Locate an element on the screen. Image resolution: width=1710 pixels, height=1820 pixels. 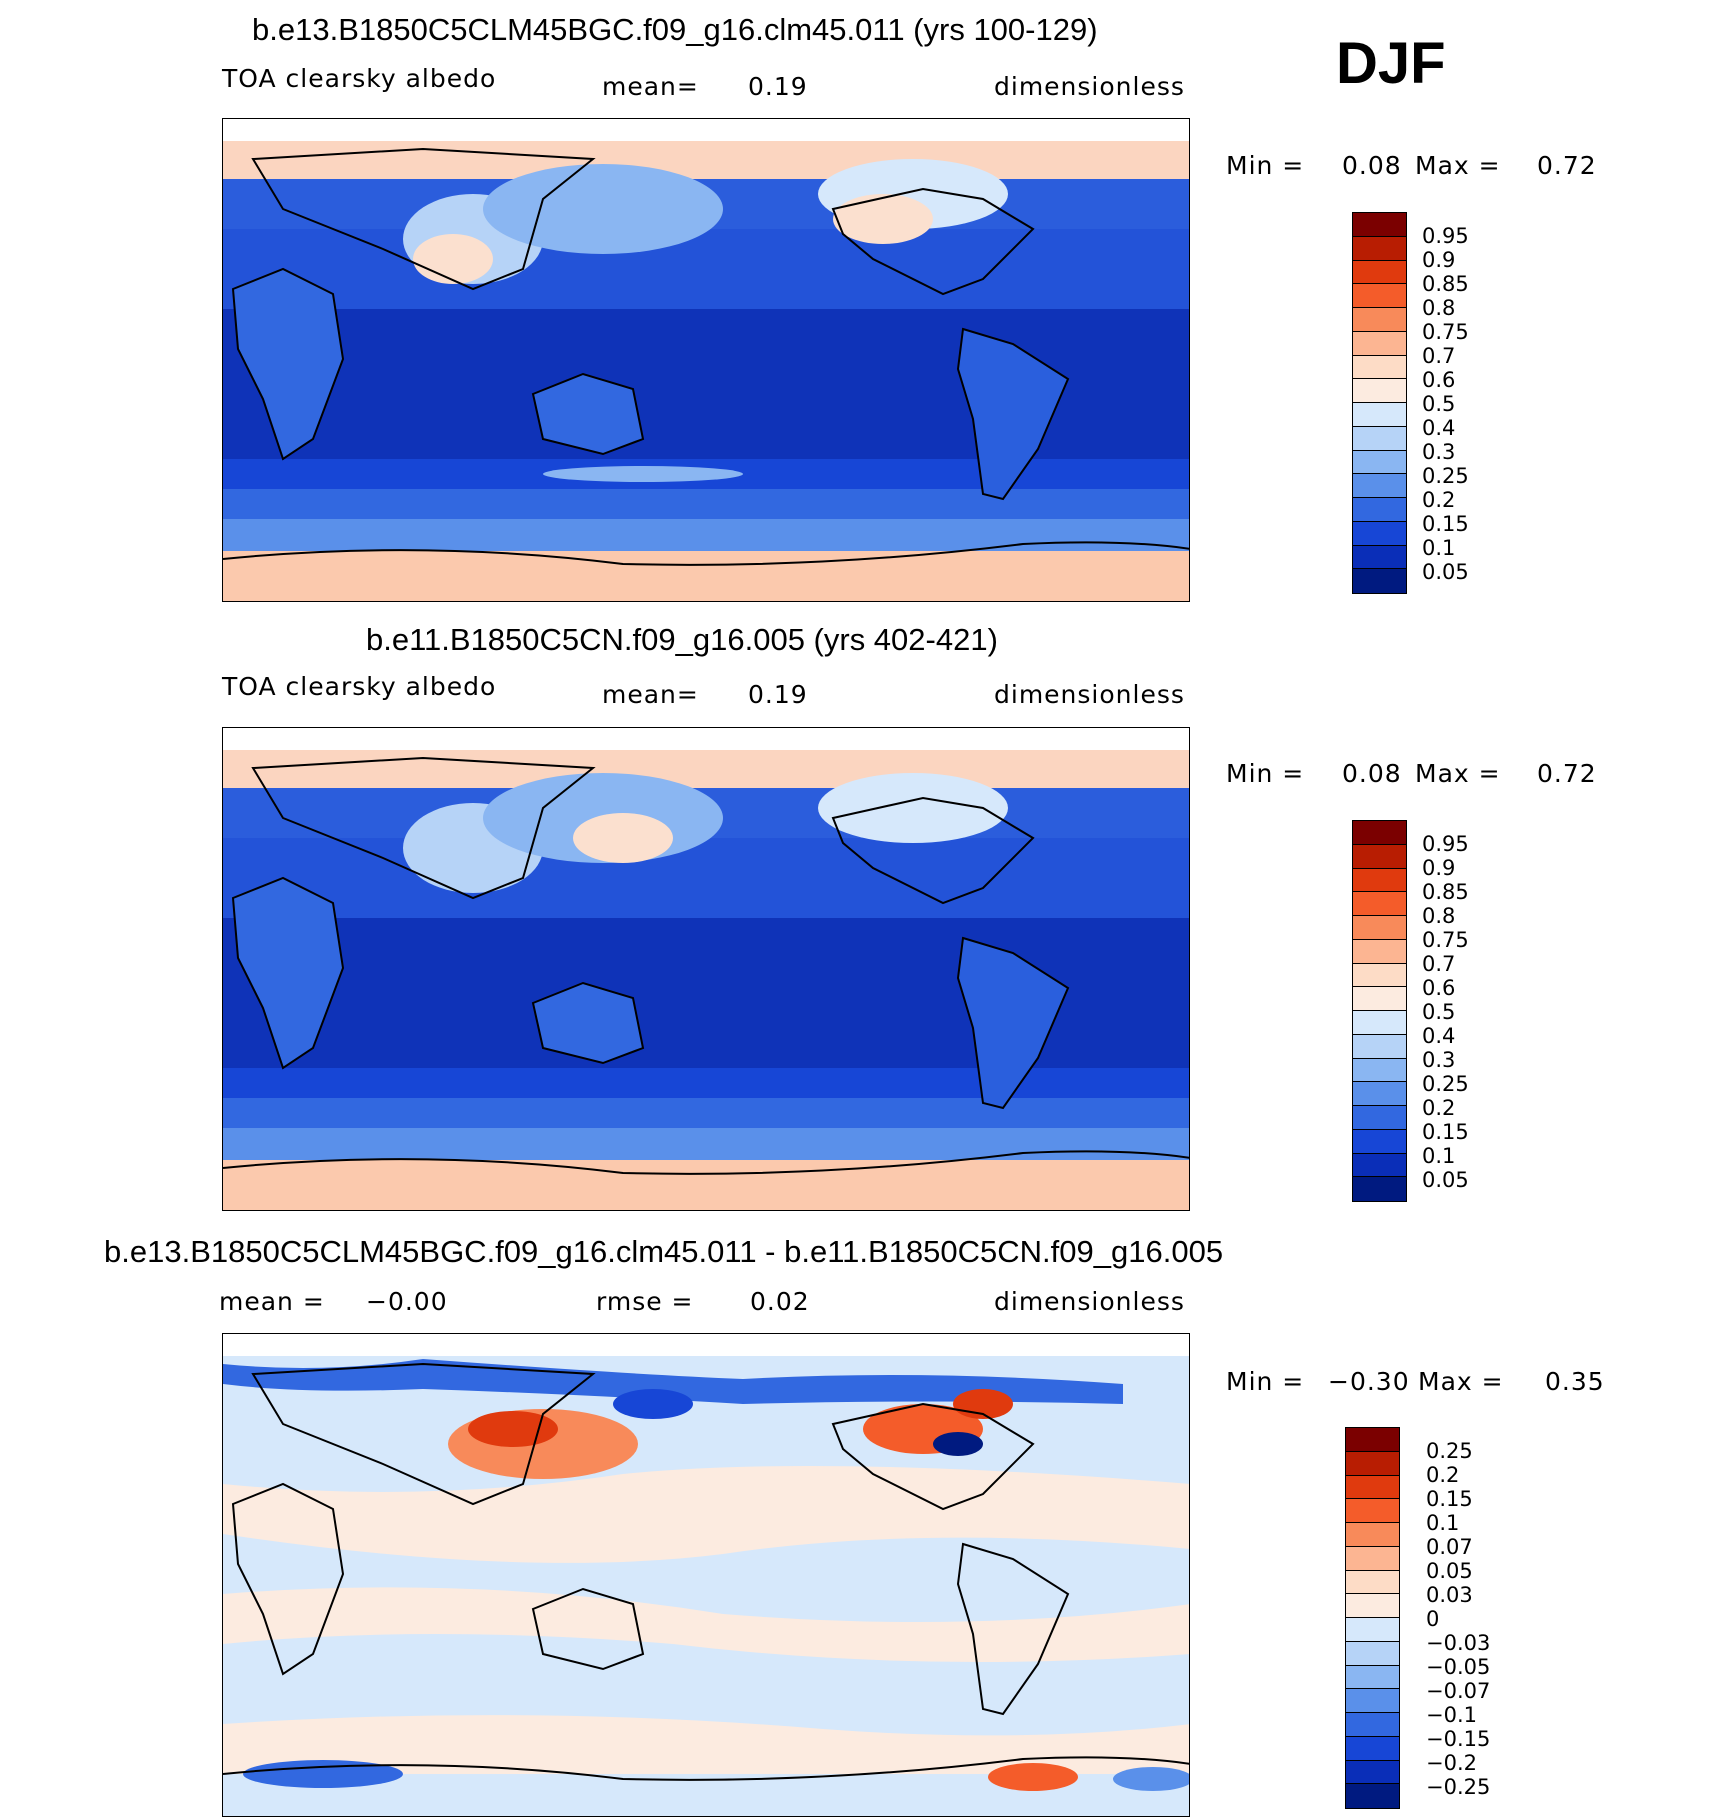
cb1-label-4: 0.75 is located at coordinates (1445, 332).